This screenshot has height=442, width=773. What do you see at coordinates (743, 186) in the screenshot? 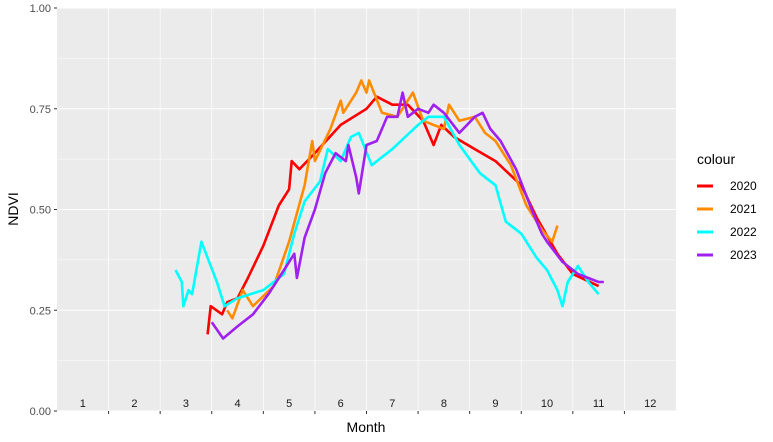
I see `legend-label-2020: 2020` at bounding box center [743, 186].